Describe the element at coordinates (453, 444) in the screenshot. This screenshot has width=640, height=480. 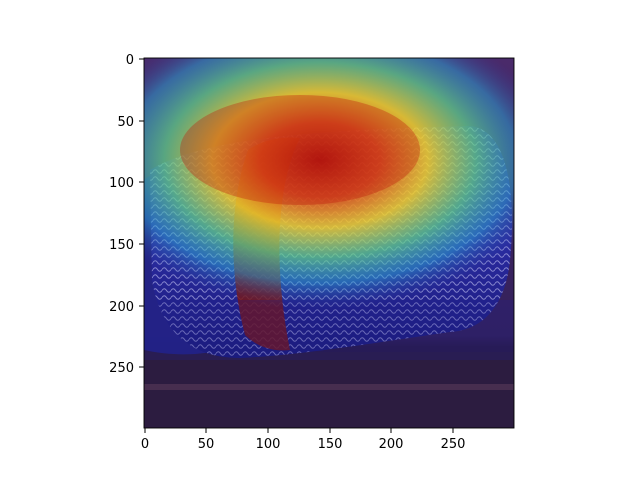
I see `x-tick-label: 250` at that location.